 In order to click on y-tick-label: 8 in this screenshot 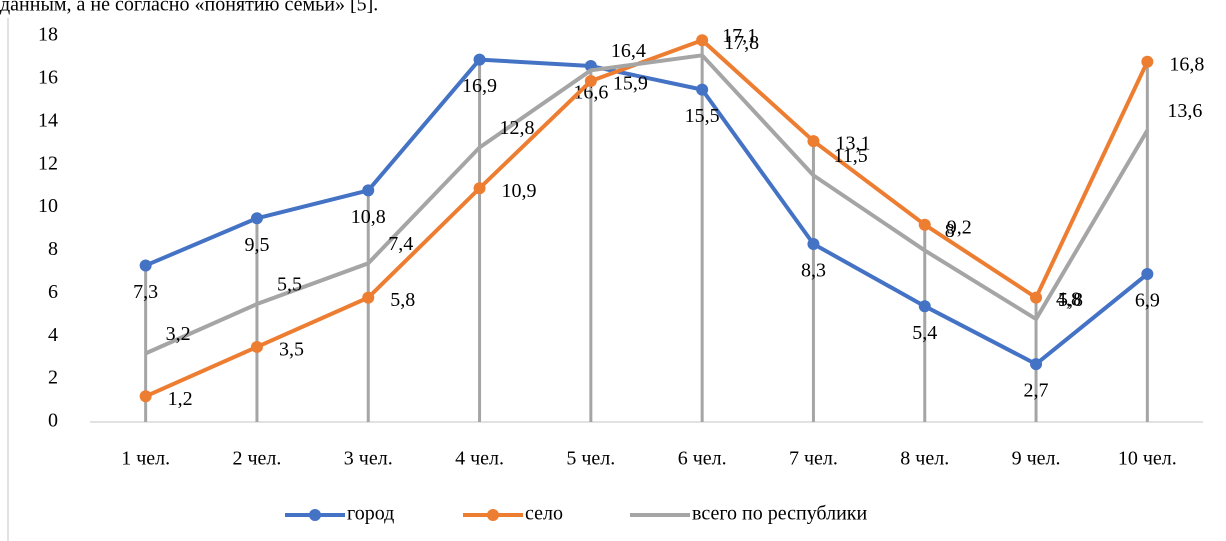, I will do `click(53, 249)`.